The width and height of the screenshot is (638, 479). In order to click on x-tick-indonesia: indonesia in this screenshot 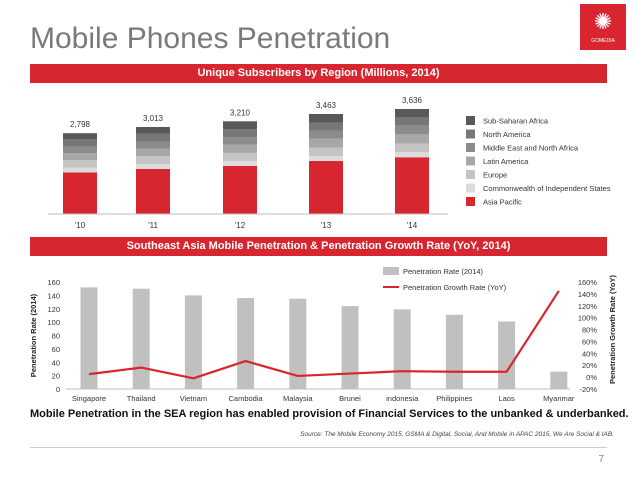, I will do `click(402, 398)`.